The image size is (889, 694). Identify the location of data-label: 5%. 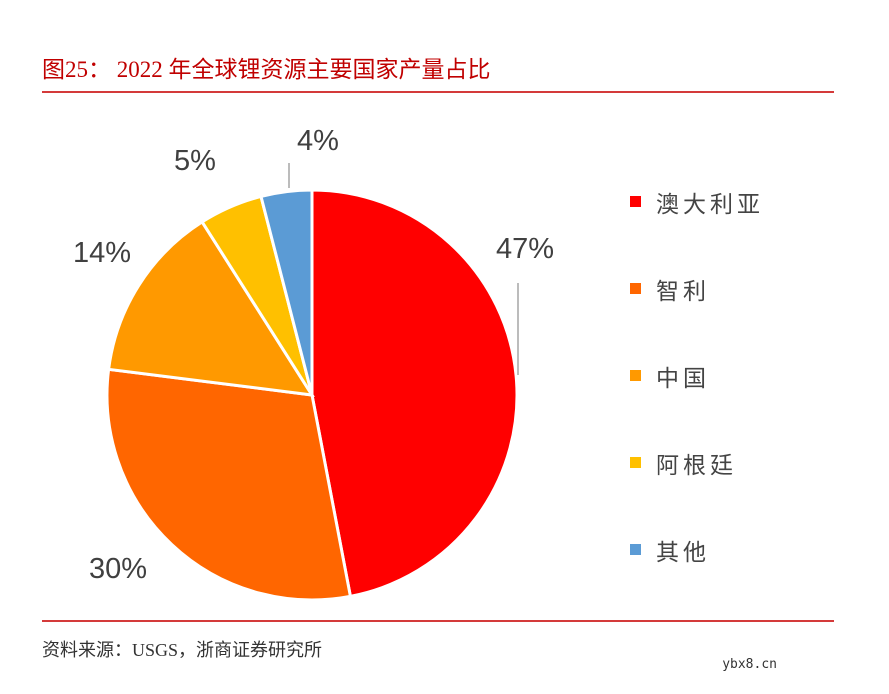
(195, 161).